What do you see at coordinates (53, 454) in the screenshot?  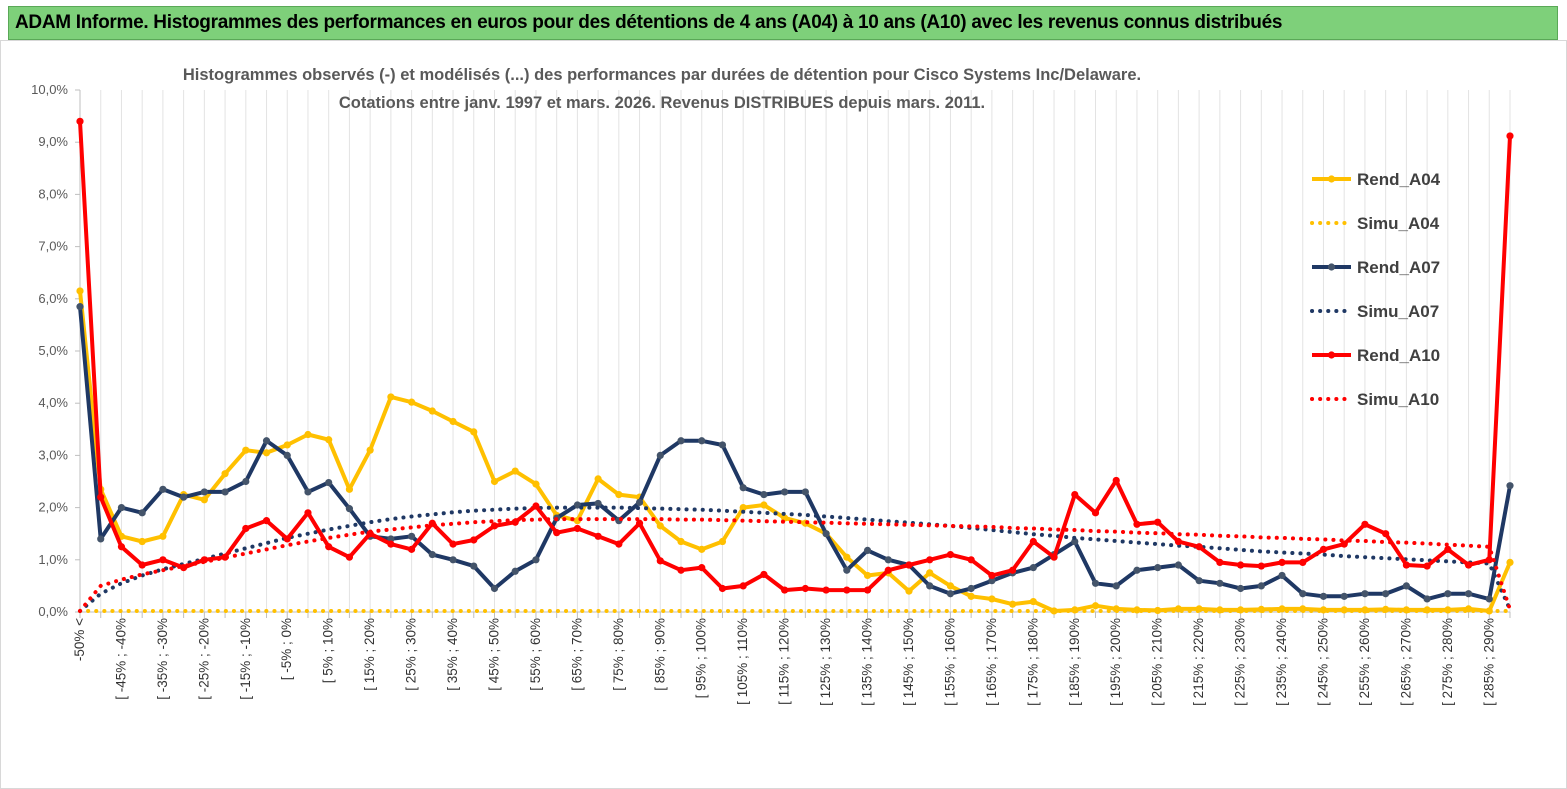 I see `y-tick-label: 3,0%` at bounding box center [53, 454].